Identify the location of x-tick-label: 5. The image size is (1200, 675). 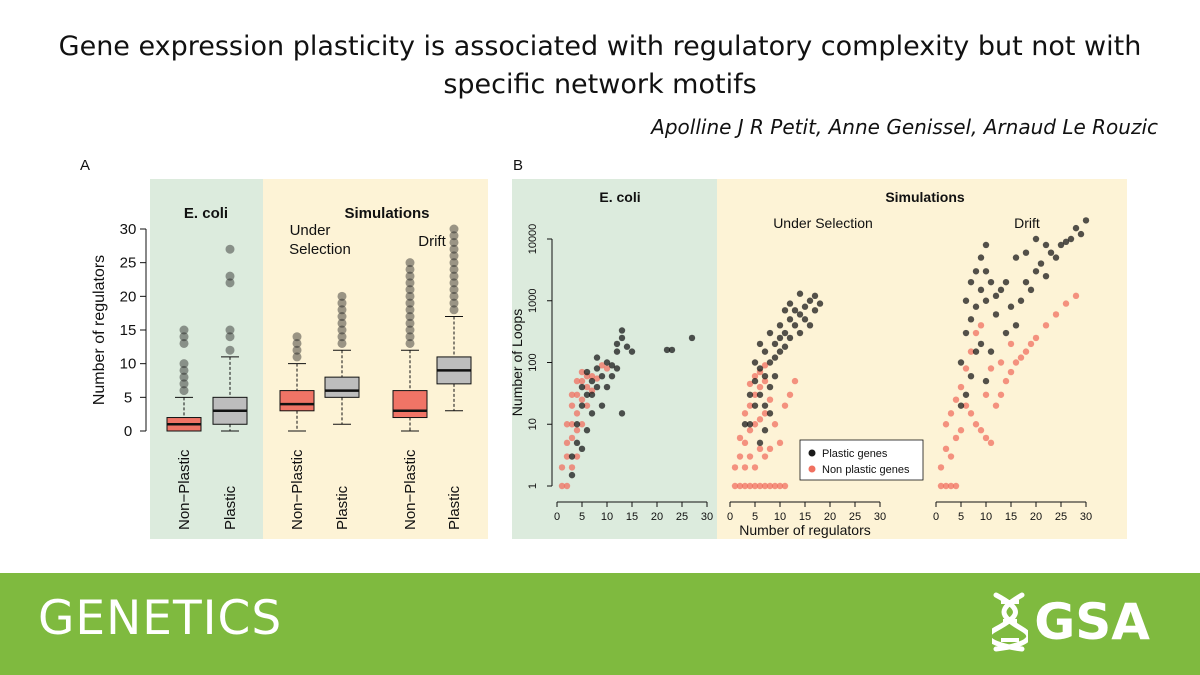
(961, 517).